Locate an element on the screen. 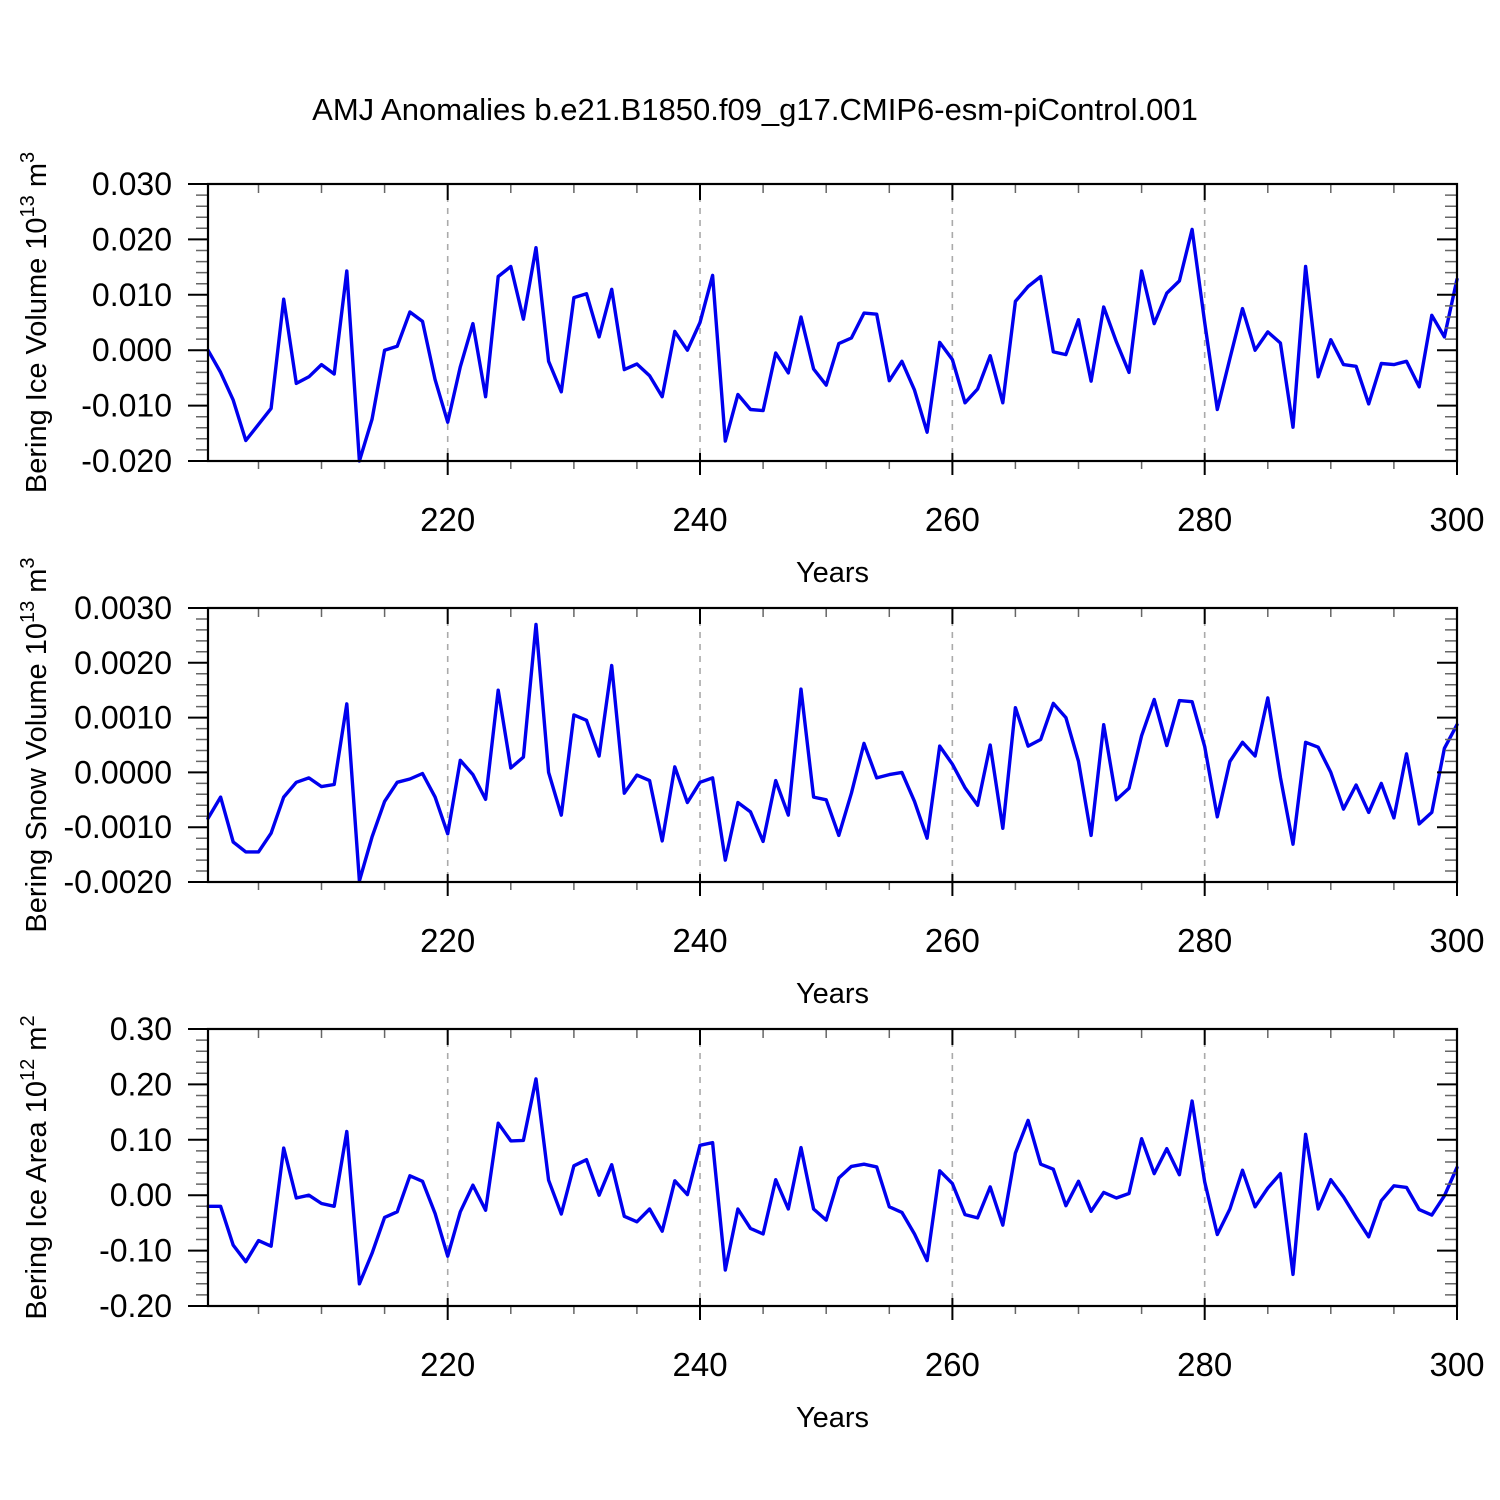  y-tick-label: 0.30 is located at coordinates (141, 1029).